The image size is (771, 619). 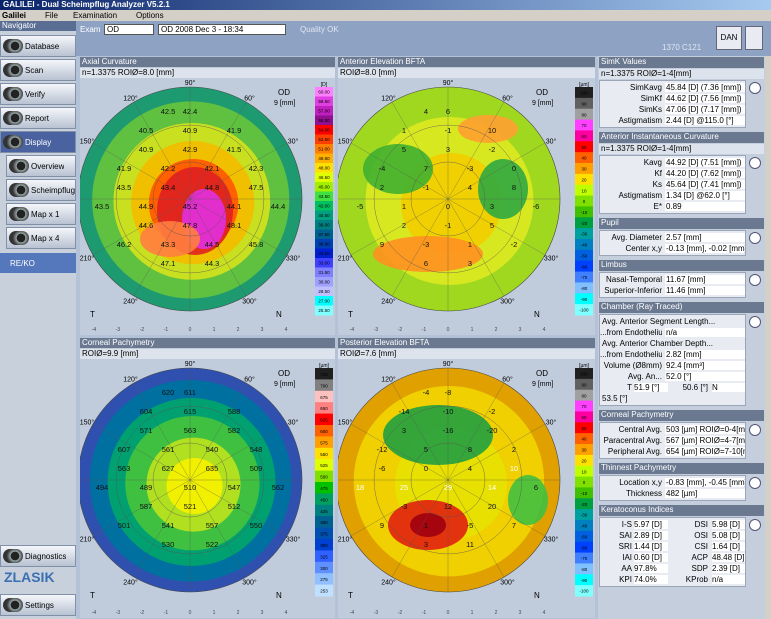 I want to click on nav-button: Report, so click(x=38, y=118).